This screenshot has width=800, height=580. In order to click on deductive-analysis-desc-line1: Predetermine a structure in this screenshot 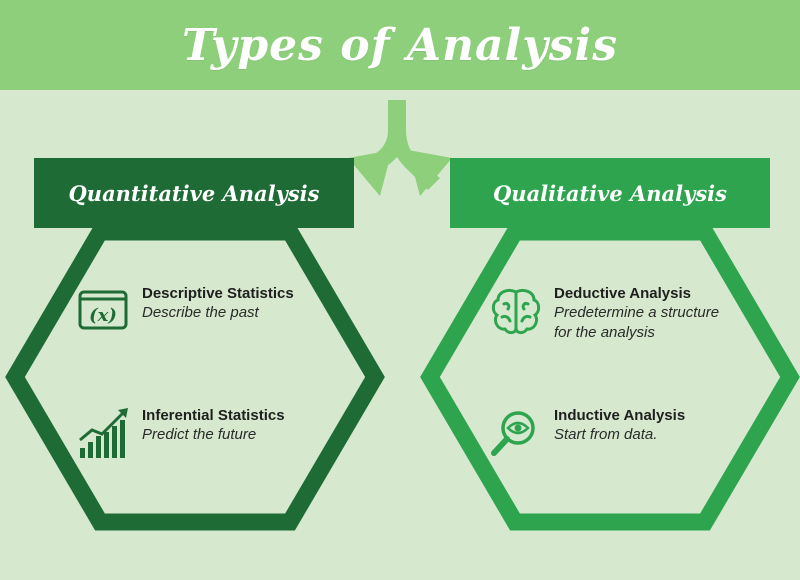, I will do `click(637, 312)`.